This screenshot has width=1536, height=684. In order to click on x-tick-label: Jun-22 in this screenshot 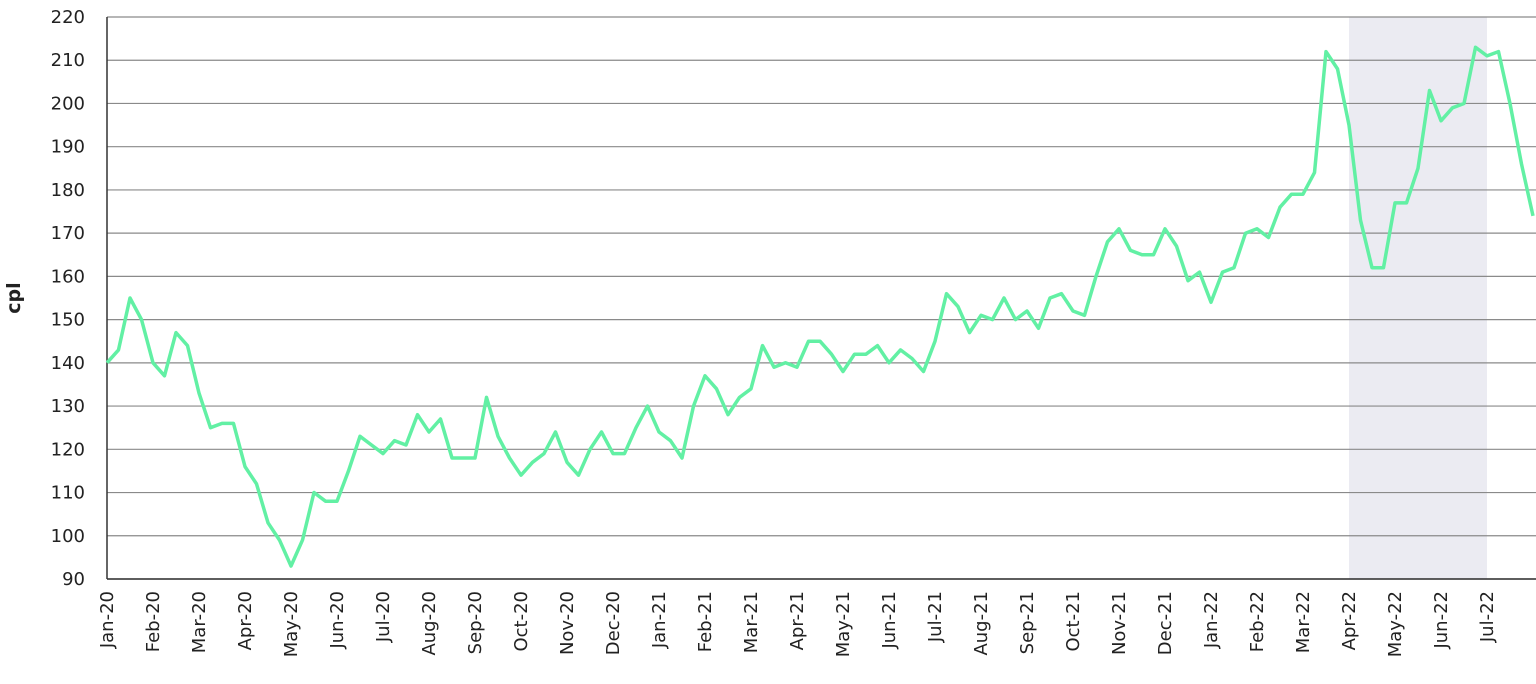, I will do `click(1441, 620)`.